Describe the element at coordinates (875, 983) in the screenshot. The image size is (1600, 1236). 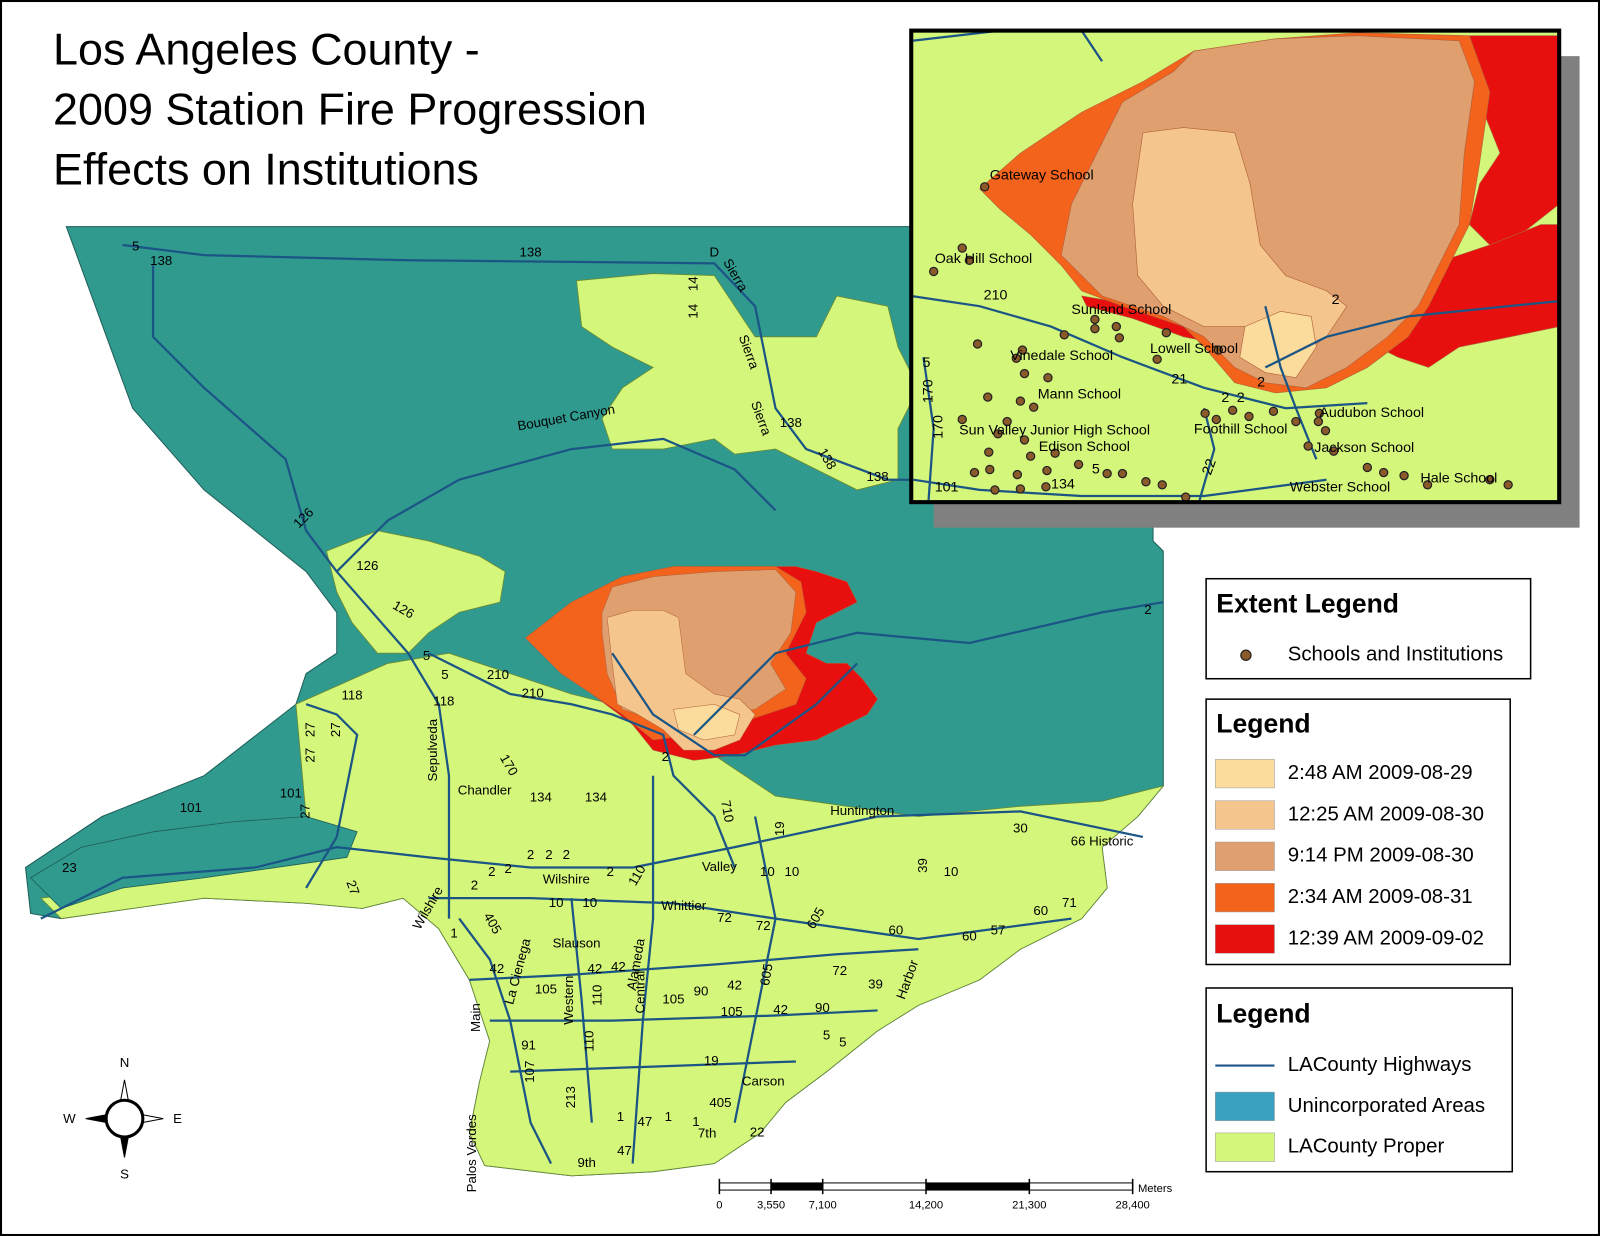
I see `map-label: 39` at that location.